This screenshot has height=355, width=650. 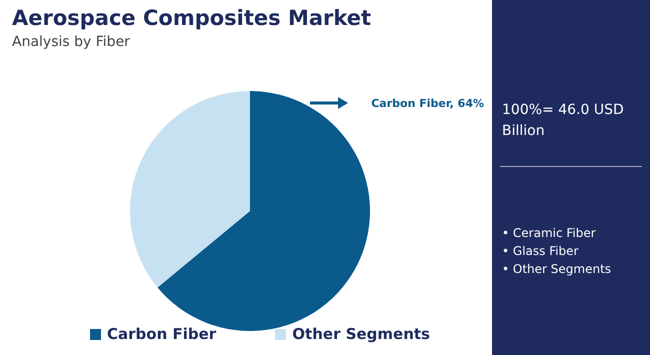 I want to click on data-label: Carbon Fiber, 64%, so click(x=427, y=103).